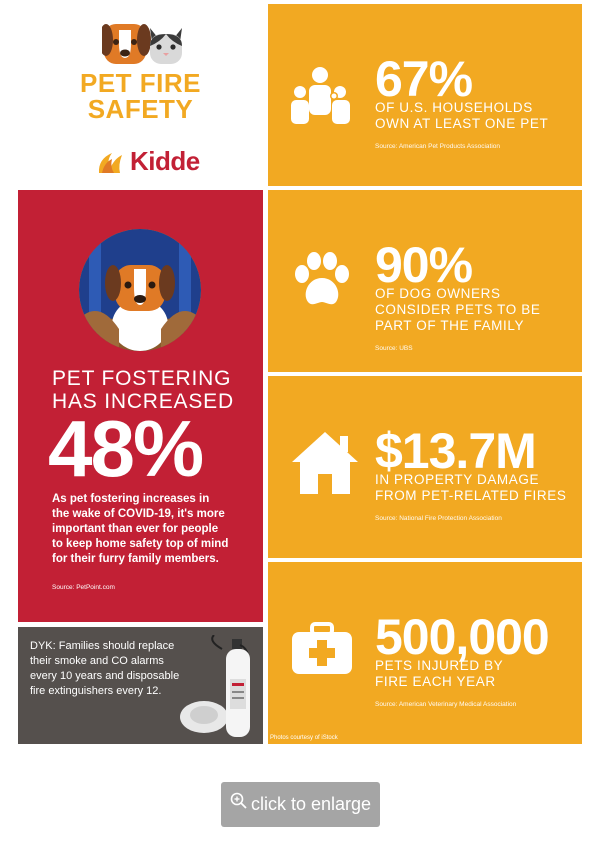 The height and width of the screenshot is (841, 600). What do you see at coordinates (110, 162) in the screenshot?
I see `kidde-flame-icon` at bounding box center [110, 162].